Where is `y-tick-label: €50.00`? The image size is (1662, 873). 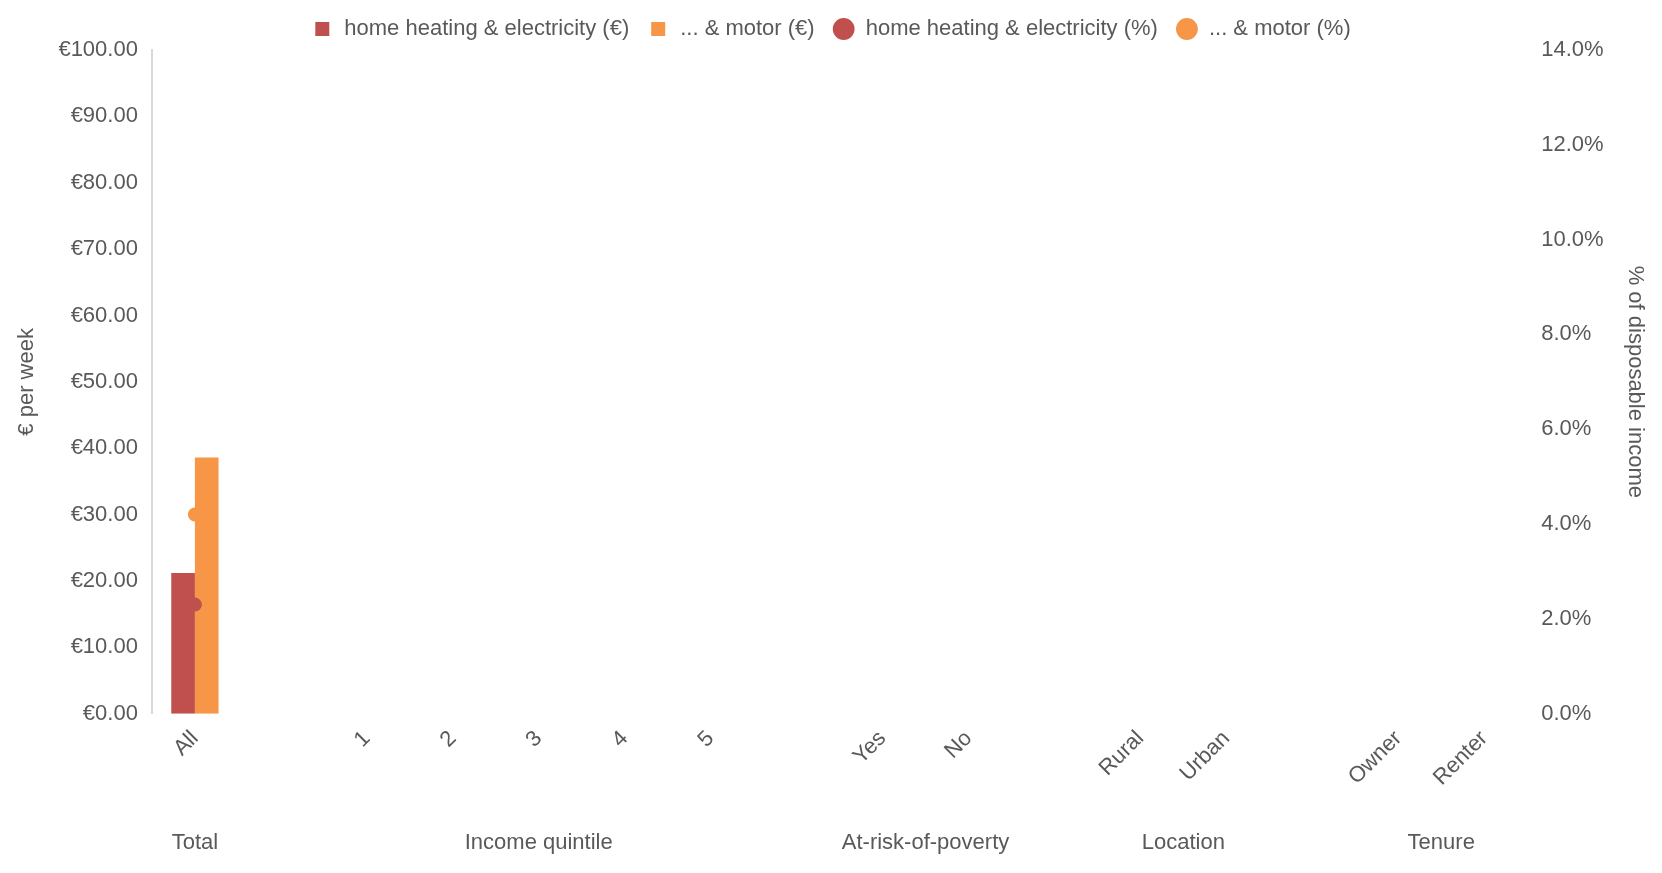
y-tick-label: €50.00 is located at coordinates (104, 380).